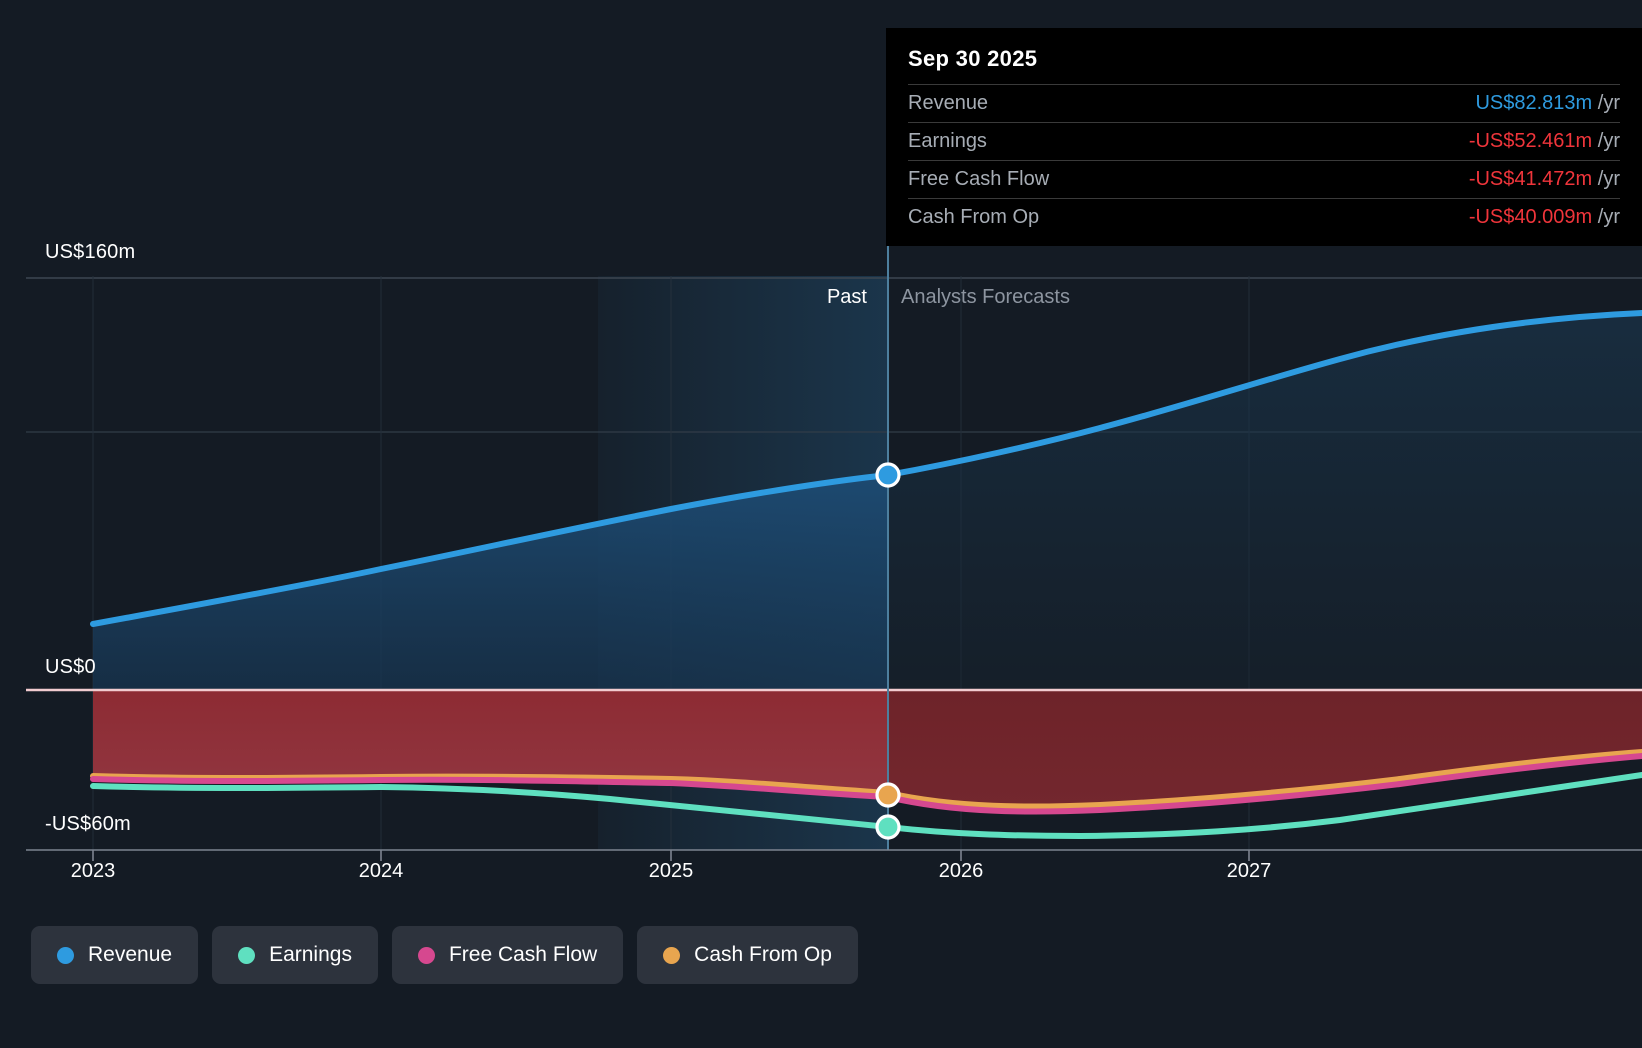 This screenshot has width=1642, height=1048. What do you see at coordinates (130, 954) in the screenshot?
I see `legend-label-revenue: Revenue` at bounding box center [130, 954].